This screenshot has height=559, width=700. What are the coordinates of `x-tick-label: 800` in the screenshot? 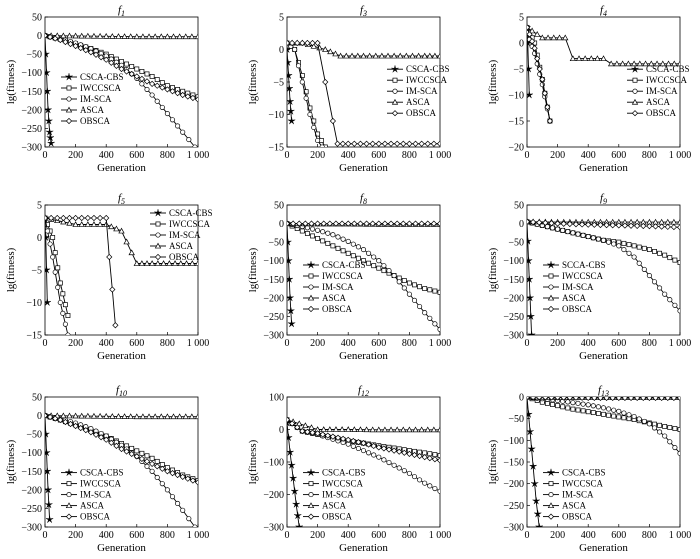 It's located at (649, 343).